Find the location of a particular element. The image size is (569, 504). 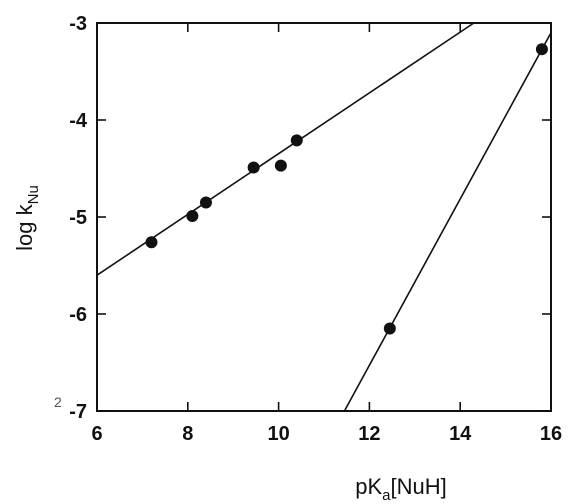

y-axis-title: log kNu is located at coordinates (27, 218).